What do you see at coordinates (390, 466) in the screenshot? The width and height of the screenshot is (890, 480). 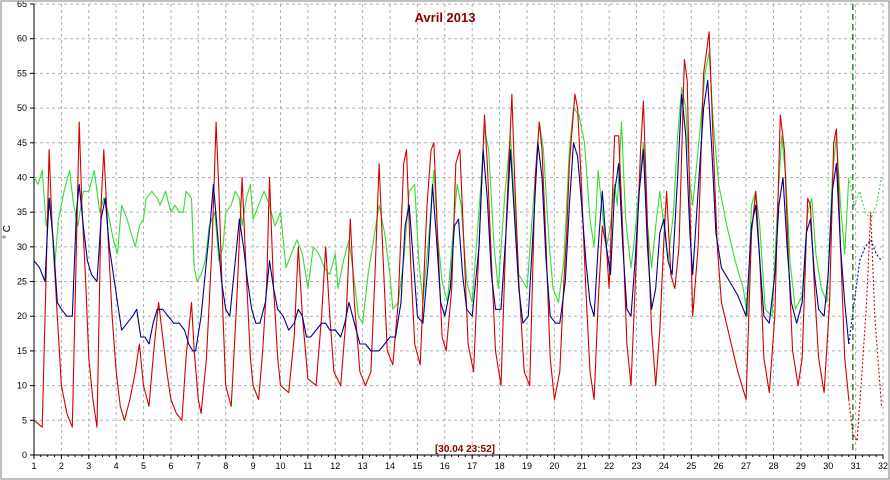 I see `x-tick-label: 14` at bounding box center [390, 466].